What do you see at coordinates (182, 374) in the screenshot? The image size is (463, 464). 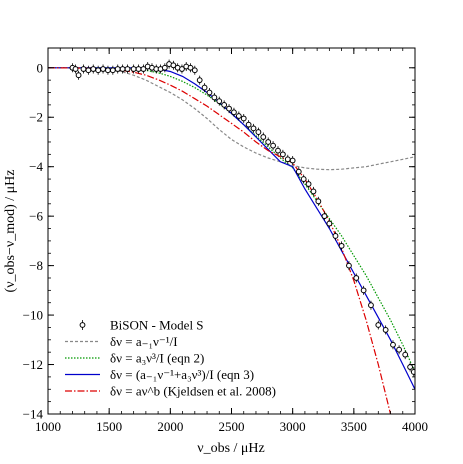 I see `legend-label-combined: δν = (a₋₁ν⁻¹+a₃ν³)/I (eqn 3)` at bounding box center [182, 374].